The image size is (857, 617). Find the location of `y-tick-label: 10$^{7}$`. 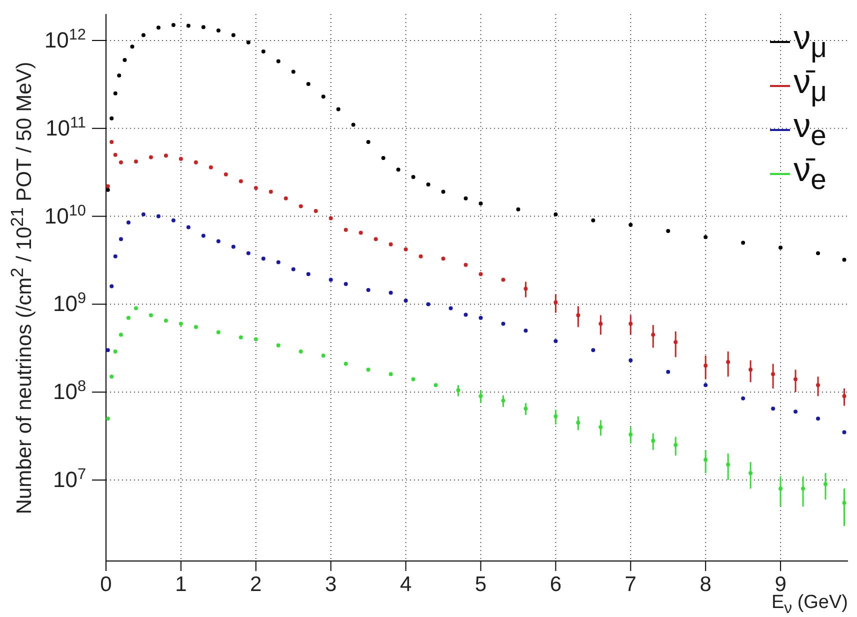

y-tick-label: 10$^{7}$ is located at coordinates (69, 479).